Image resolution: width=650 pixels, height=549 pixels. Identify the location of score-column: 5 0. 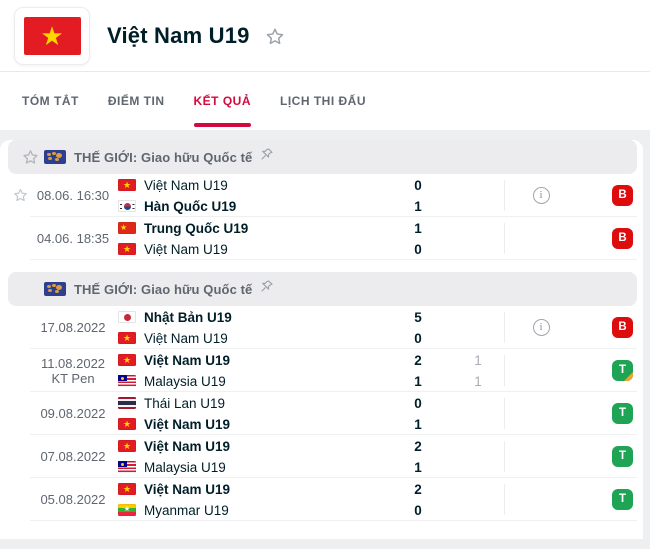
(418, 328).